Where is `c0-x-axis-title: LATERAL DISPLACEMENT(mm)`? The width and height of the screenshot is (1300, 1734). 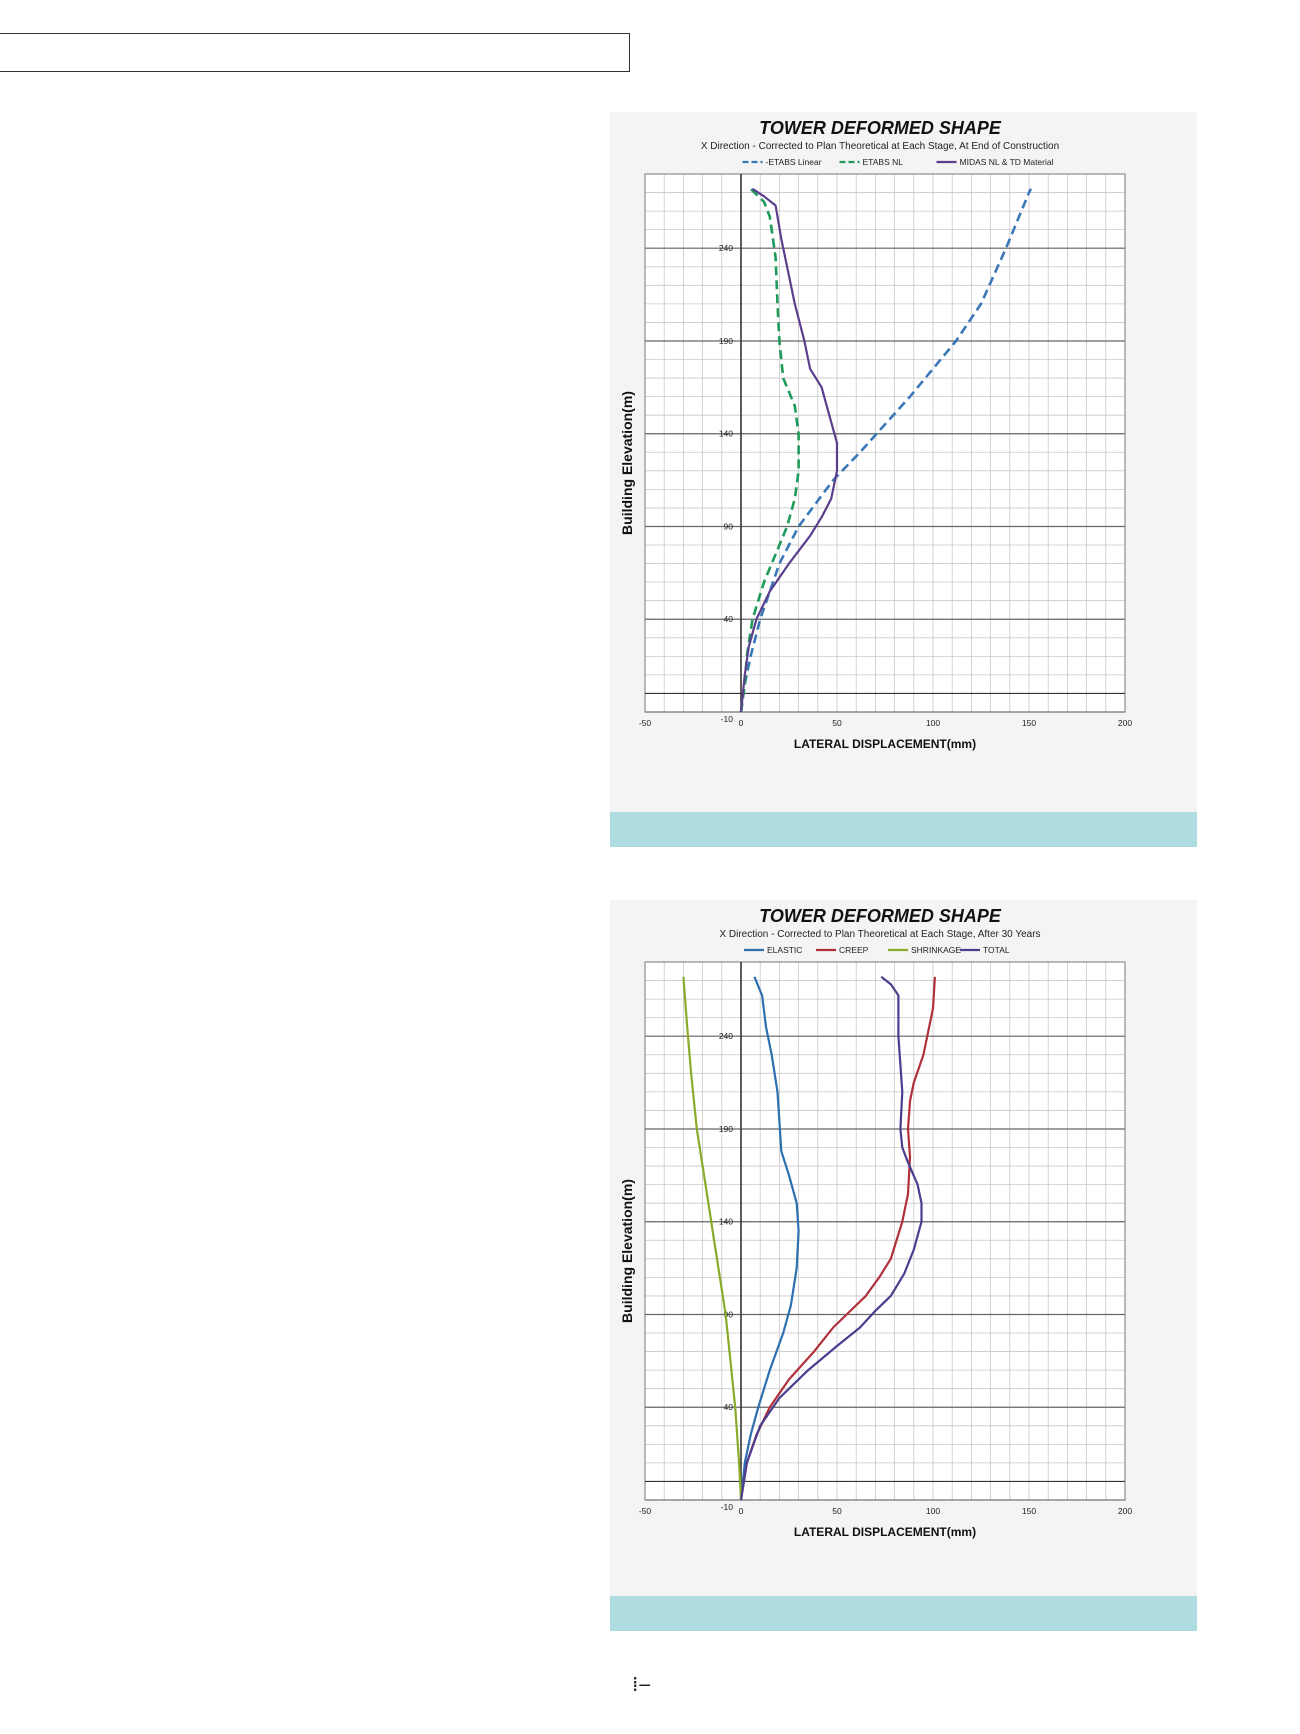 c0-x-axis-title: LATERAL DISPLACEMENT(mm) is located at coordinates (885, 744).